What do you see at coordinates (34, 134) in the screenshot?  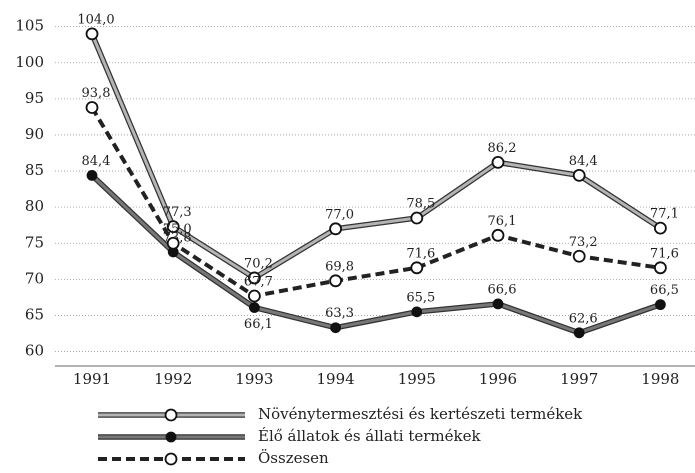 I see `y-tick-label: 90` at bounding box center [34, 134].